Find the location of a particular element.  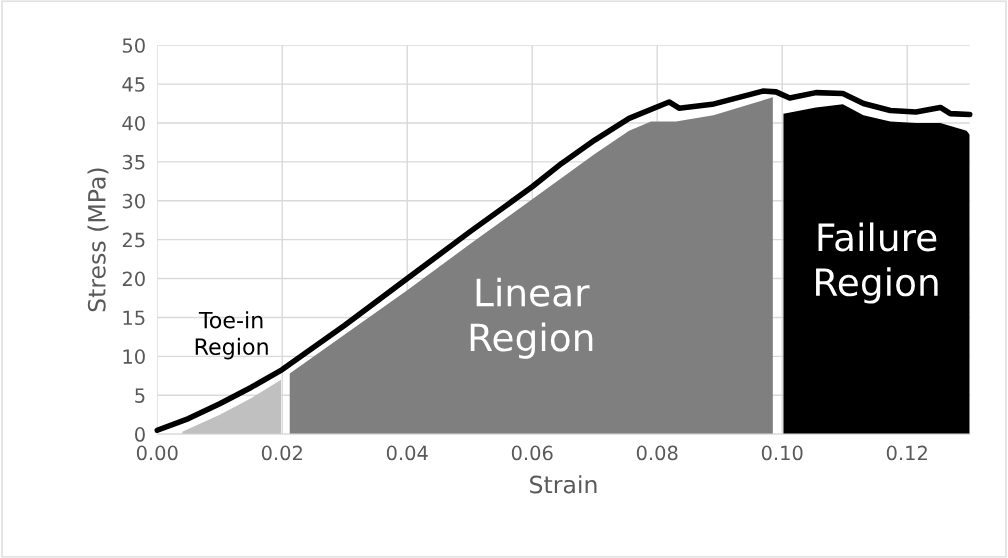

x-tick-label: 0.08 is located at coordinates (657, 453).